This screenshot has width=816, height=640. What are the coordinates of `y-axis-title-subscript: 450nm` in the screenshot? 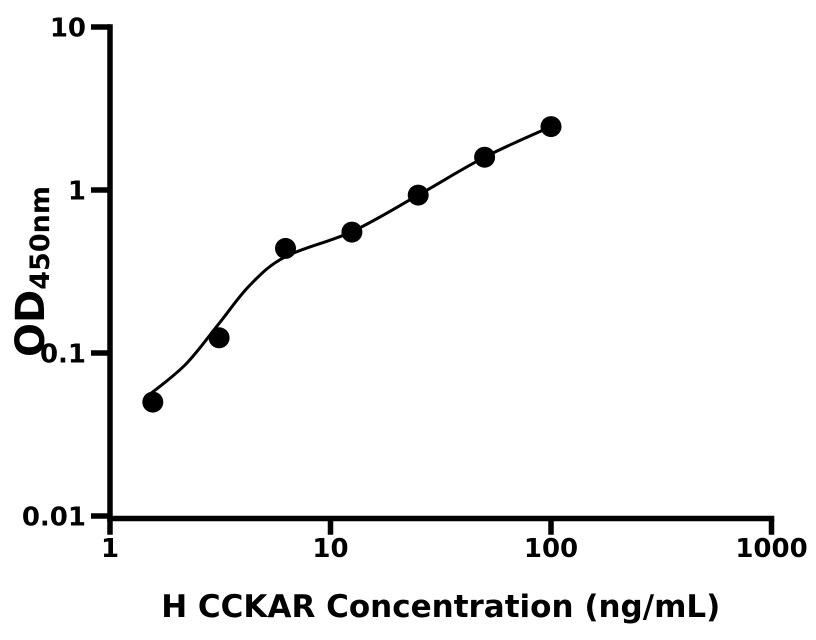 It's located at (40, 238).